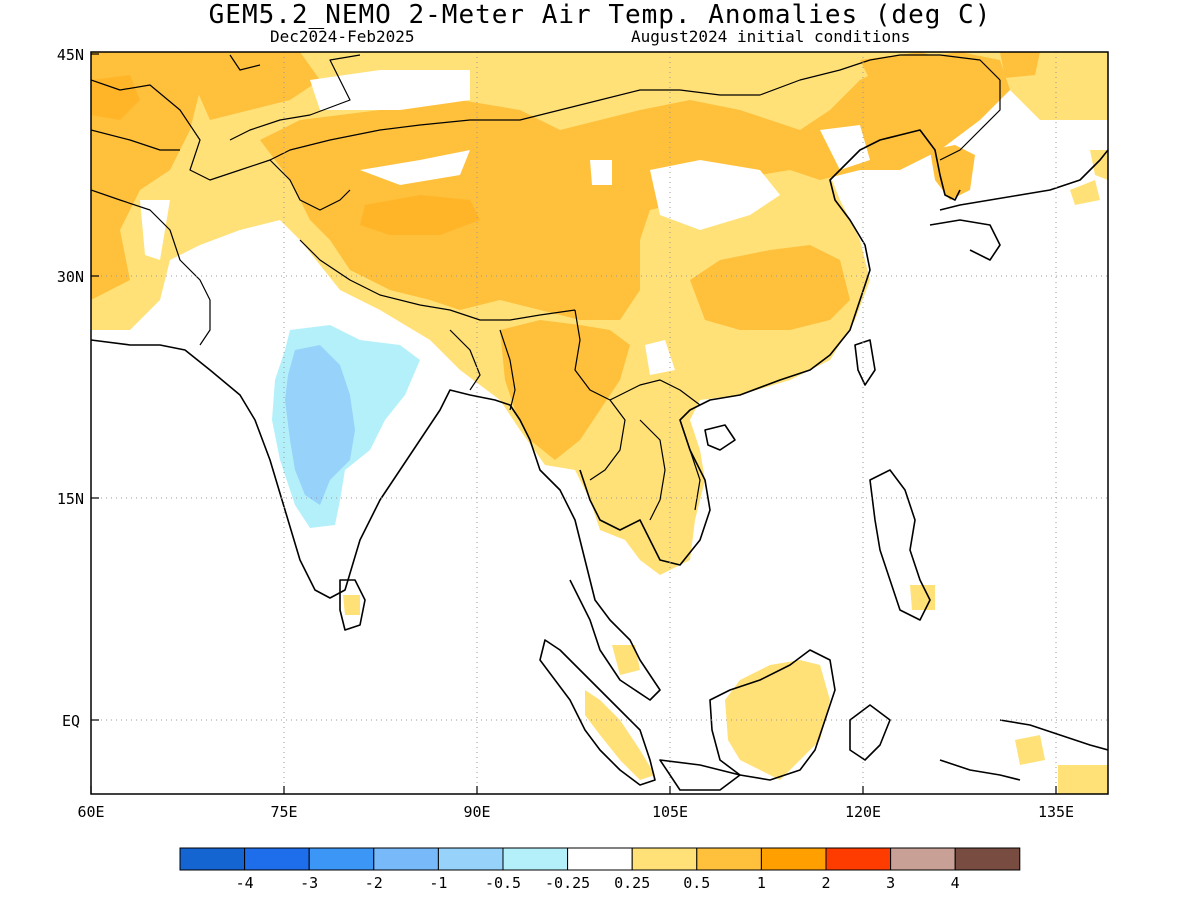 The height and width of the screenshot is (900, 1200). I want to click on colorbar-label: 1, so click(761, 883).